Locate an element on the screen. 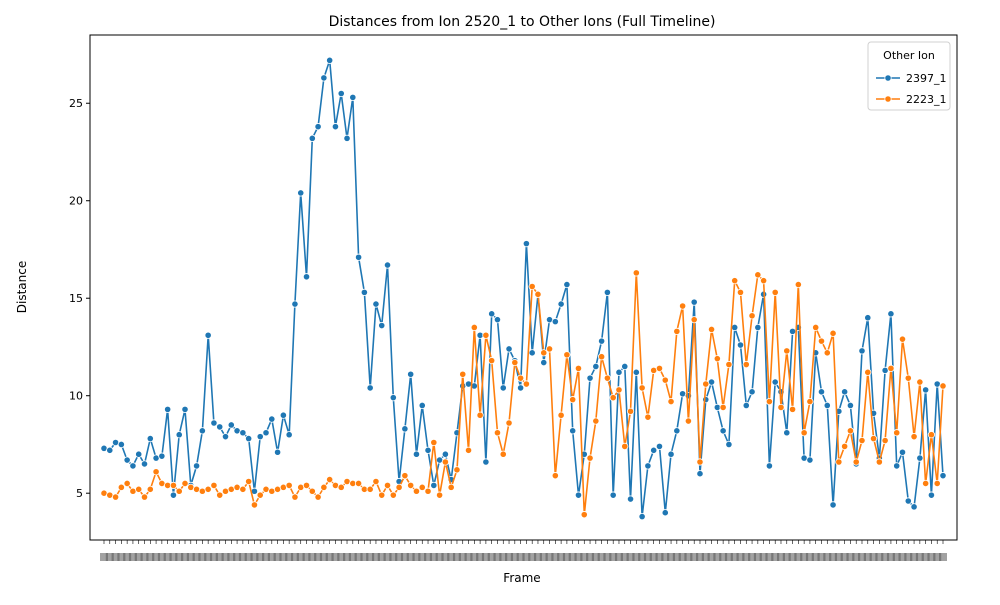 The height and width of the screenshot is (605, 1000). legend-frame is located at coordinates (909, 76).